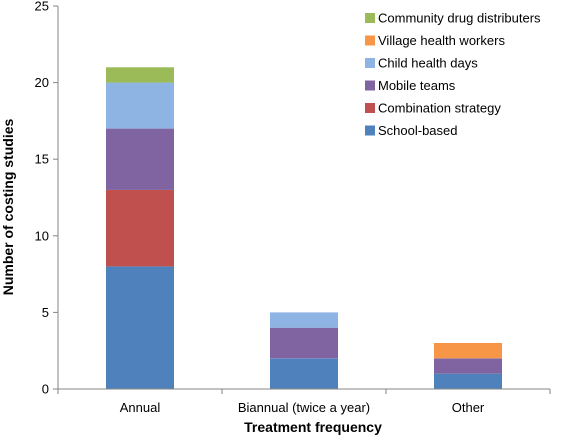 Image resolution: width=567 pixels, height=441 pixels. Describe the element at coordinates (417, 85) in the screenshot. I see `legend-label: Mobile teams` at that location.